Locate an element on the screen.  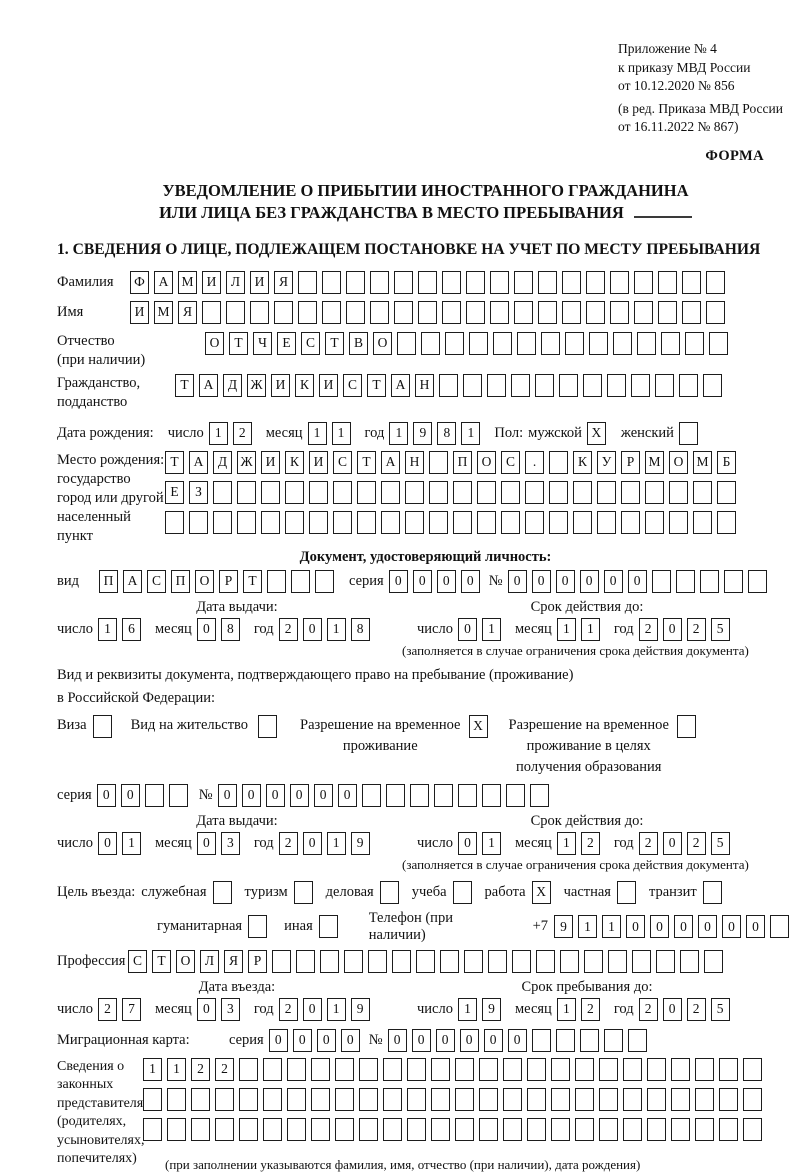
purpose-work-checkbox: X is located at coordinates (543, 892).